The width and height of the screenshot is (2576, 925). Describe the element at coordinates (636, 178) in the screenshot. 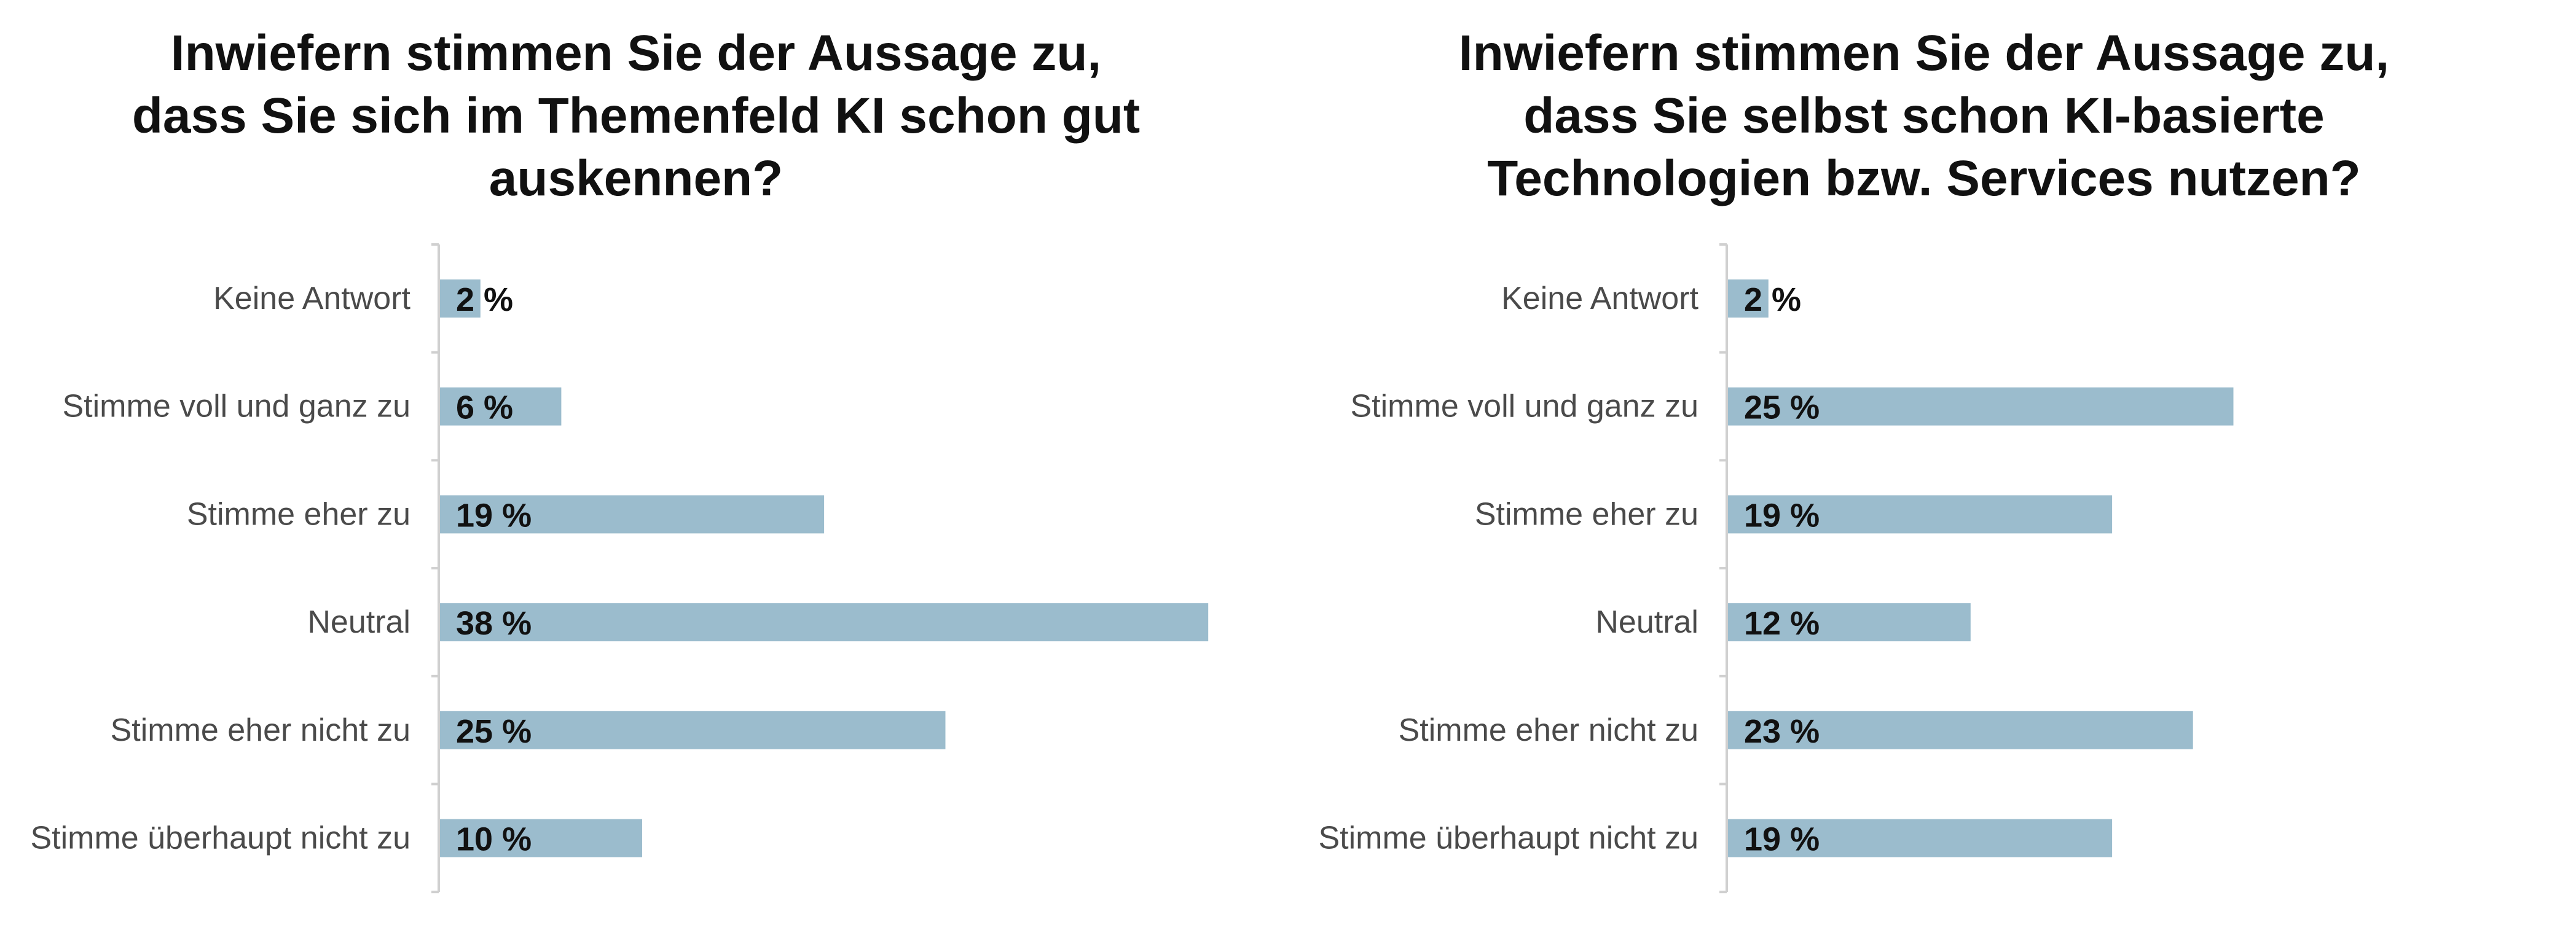

I see `chart-title-line: auskennen?` at that location.